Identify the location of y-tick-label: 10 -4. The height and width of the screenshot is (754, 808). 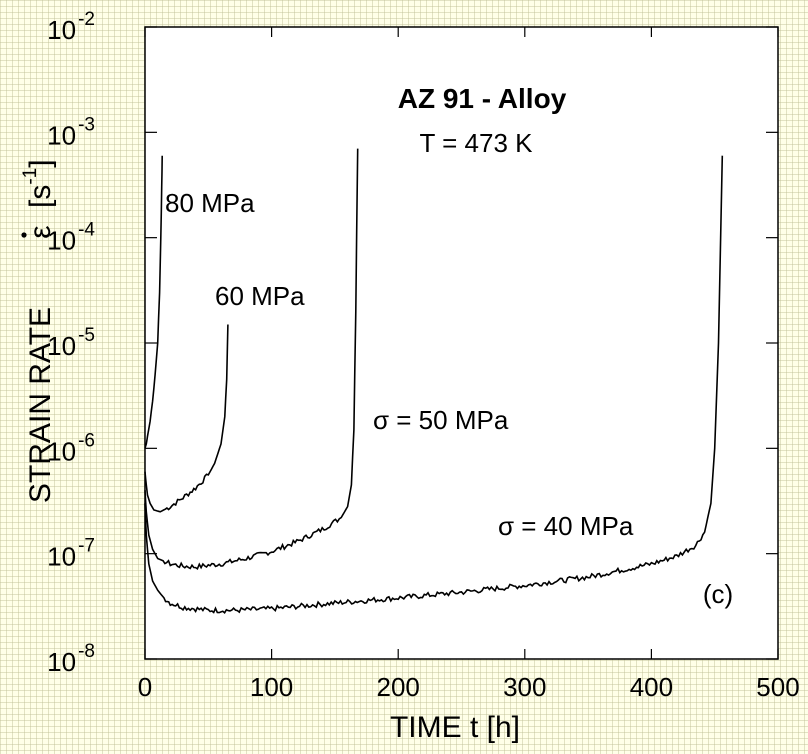
(71, 238).